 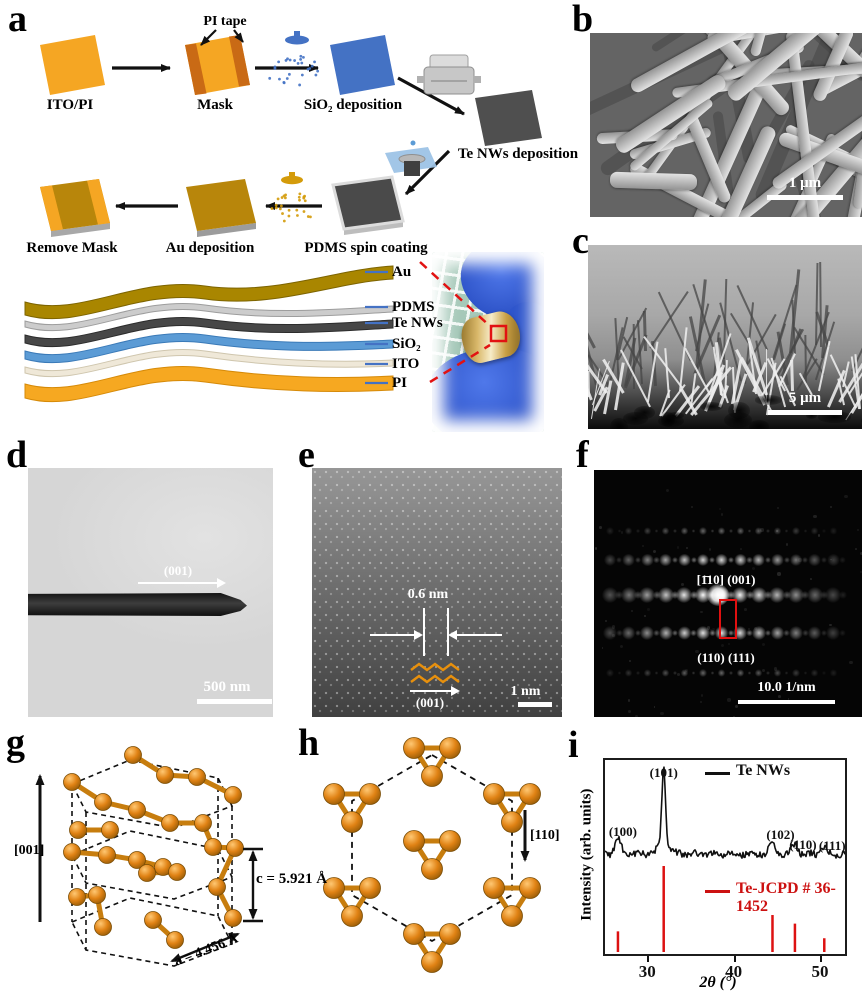 I want to click on panel-c-label: c, so click(x=580, y=241).